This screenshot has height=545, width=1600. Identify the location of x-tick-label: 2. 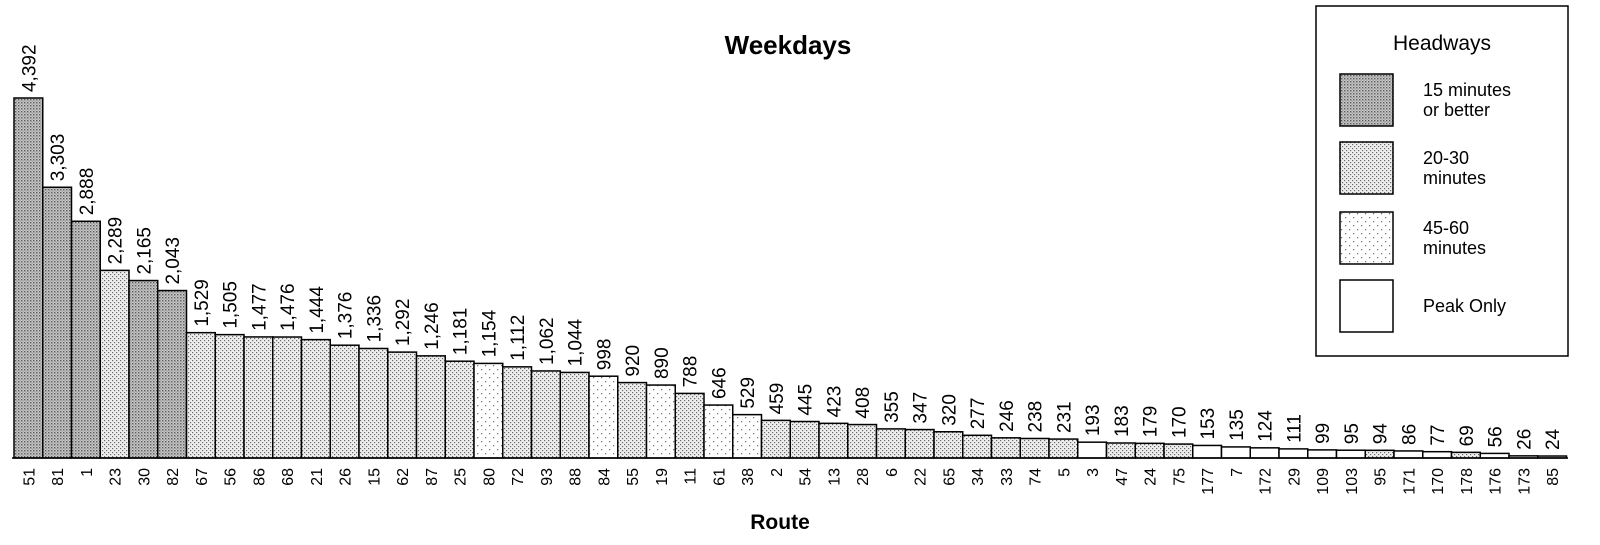
(777, 472).